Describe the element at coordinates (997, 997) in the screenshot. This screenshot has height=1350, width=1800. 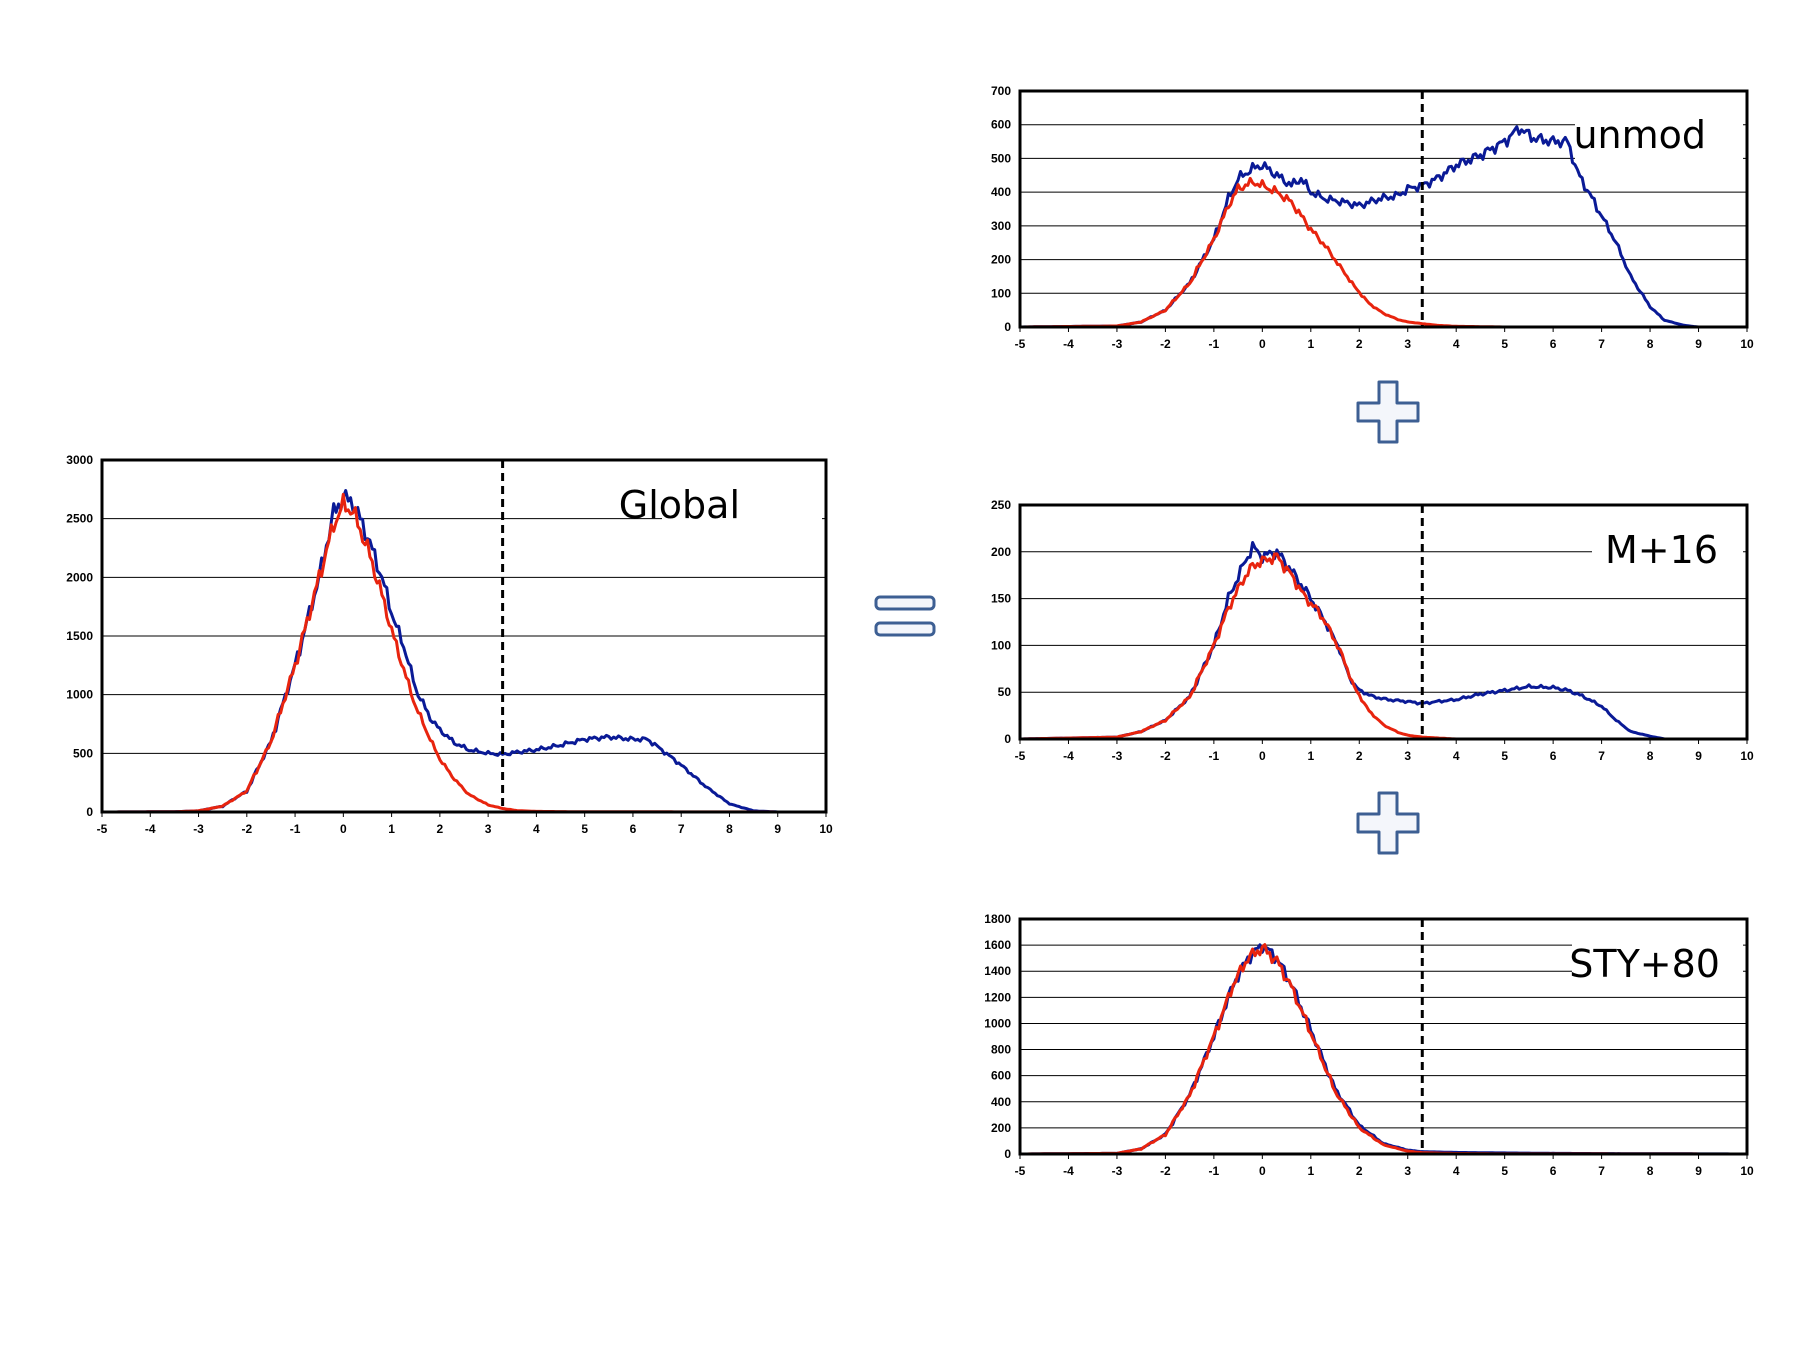
I see `y-tick-label: 1200` at that location.